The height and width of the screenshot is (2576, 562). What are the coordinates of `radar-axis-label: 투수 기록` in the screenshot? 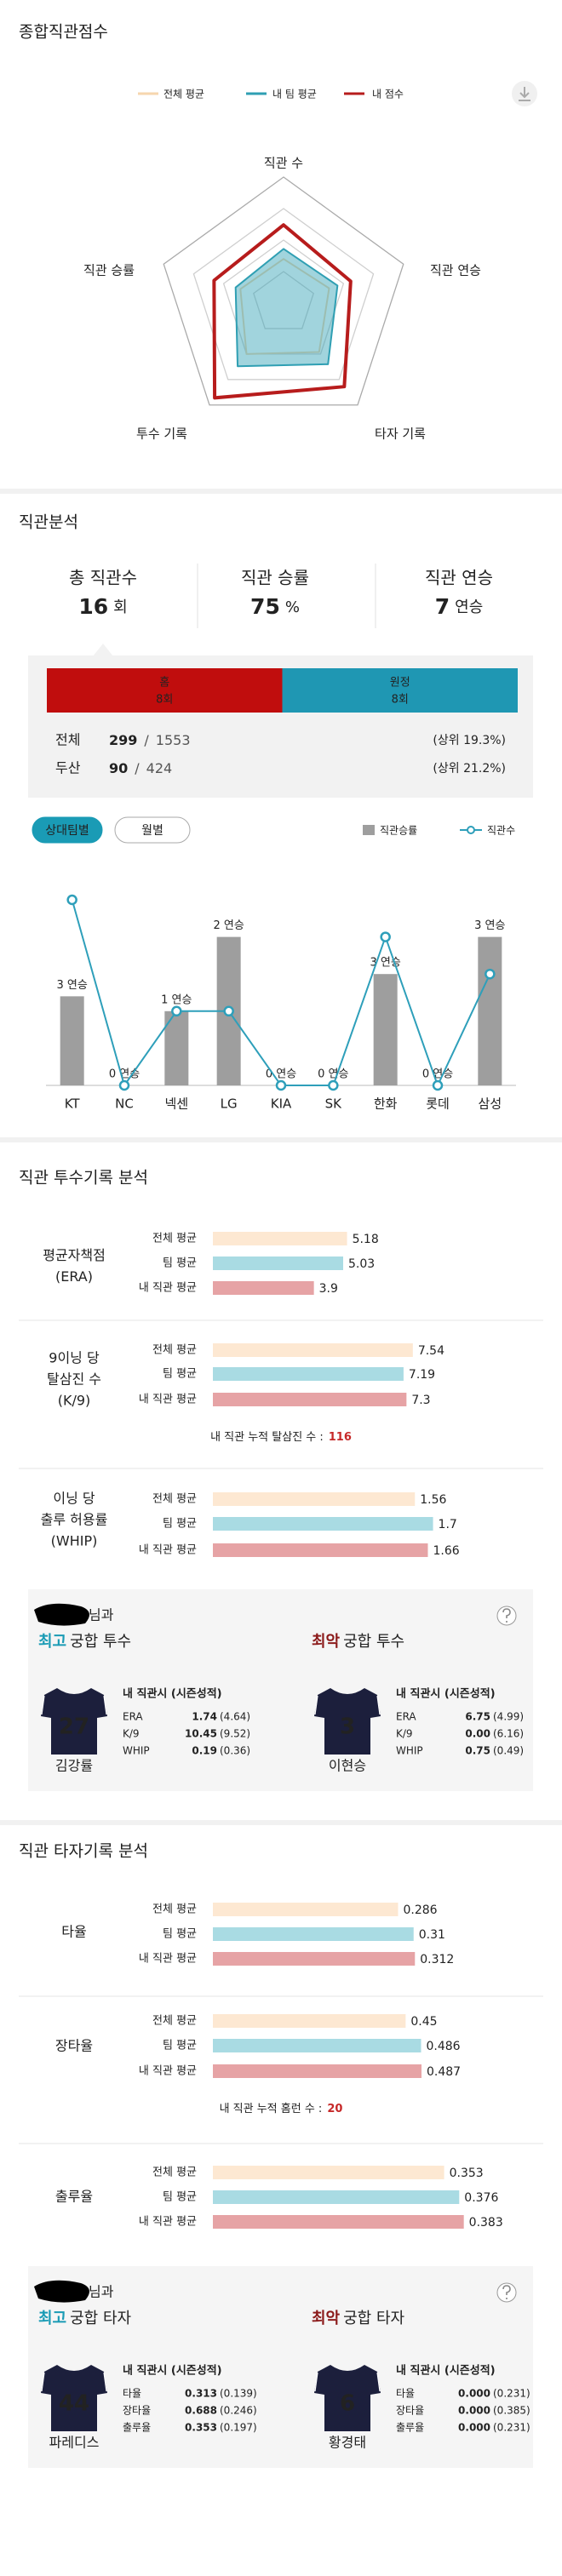 It's located at (161, 434).